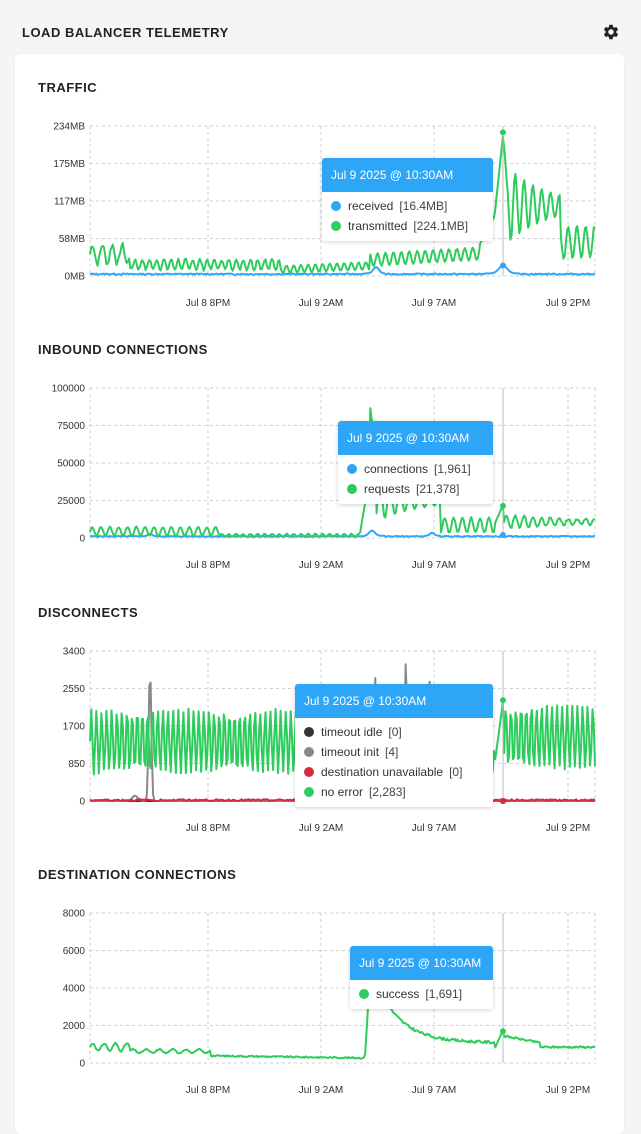 Image resolution: width=641 pixels, height=1134 pixels. Describe the element at coordinates (387, 792) in the screenshot. I see `tooltip-series-value: [2,283]` at that location.